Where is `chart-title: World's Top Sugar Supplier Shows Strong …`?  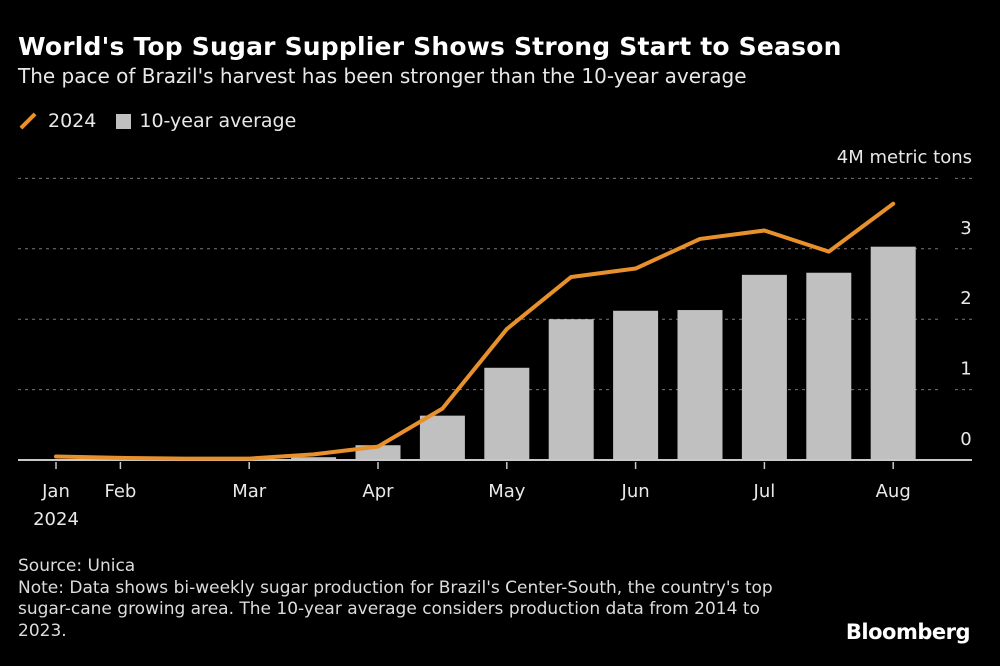
chart-title: World's Top Sugar Supplier Shows Strong … is located at coordinates (430, 46).